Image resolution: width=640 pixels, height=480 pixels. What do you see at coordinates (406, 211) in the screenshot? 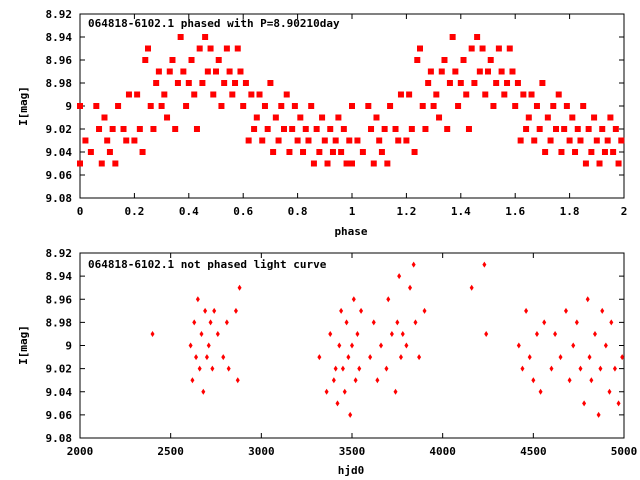
I see `x-tick-label: 1.2` at bounding box center [406, 211].